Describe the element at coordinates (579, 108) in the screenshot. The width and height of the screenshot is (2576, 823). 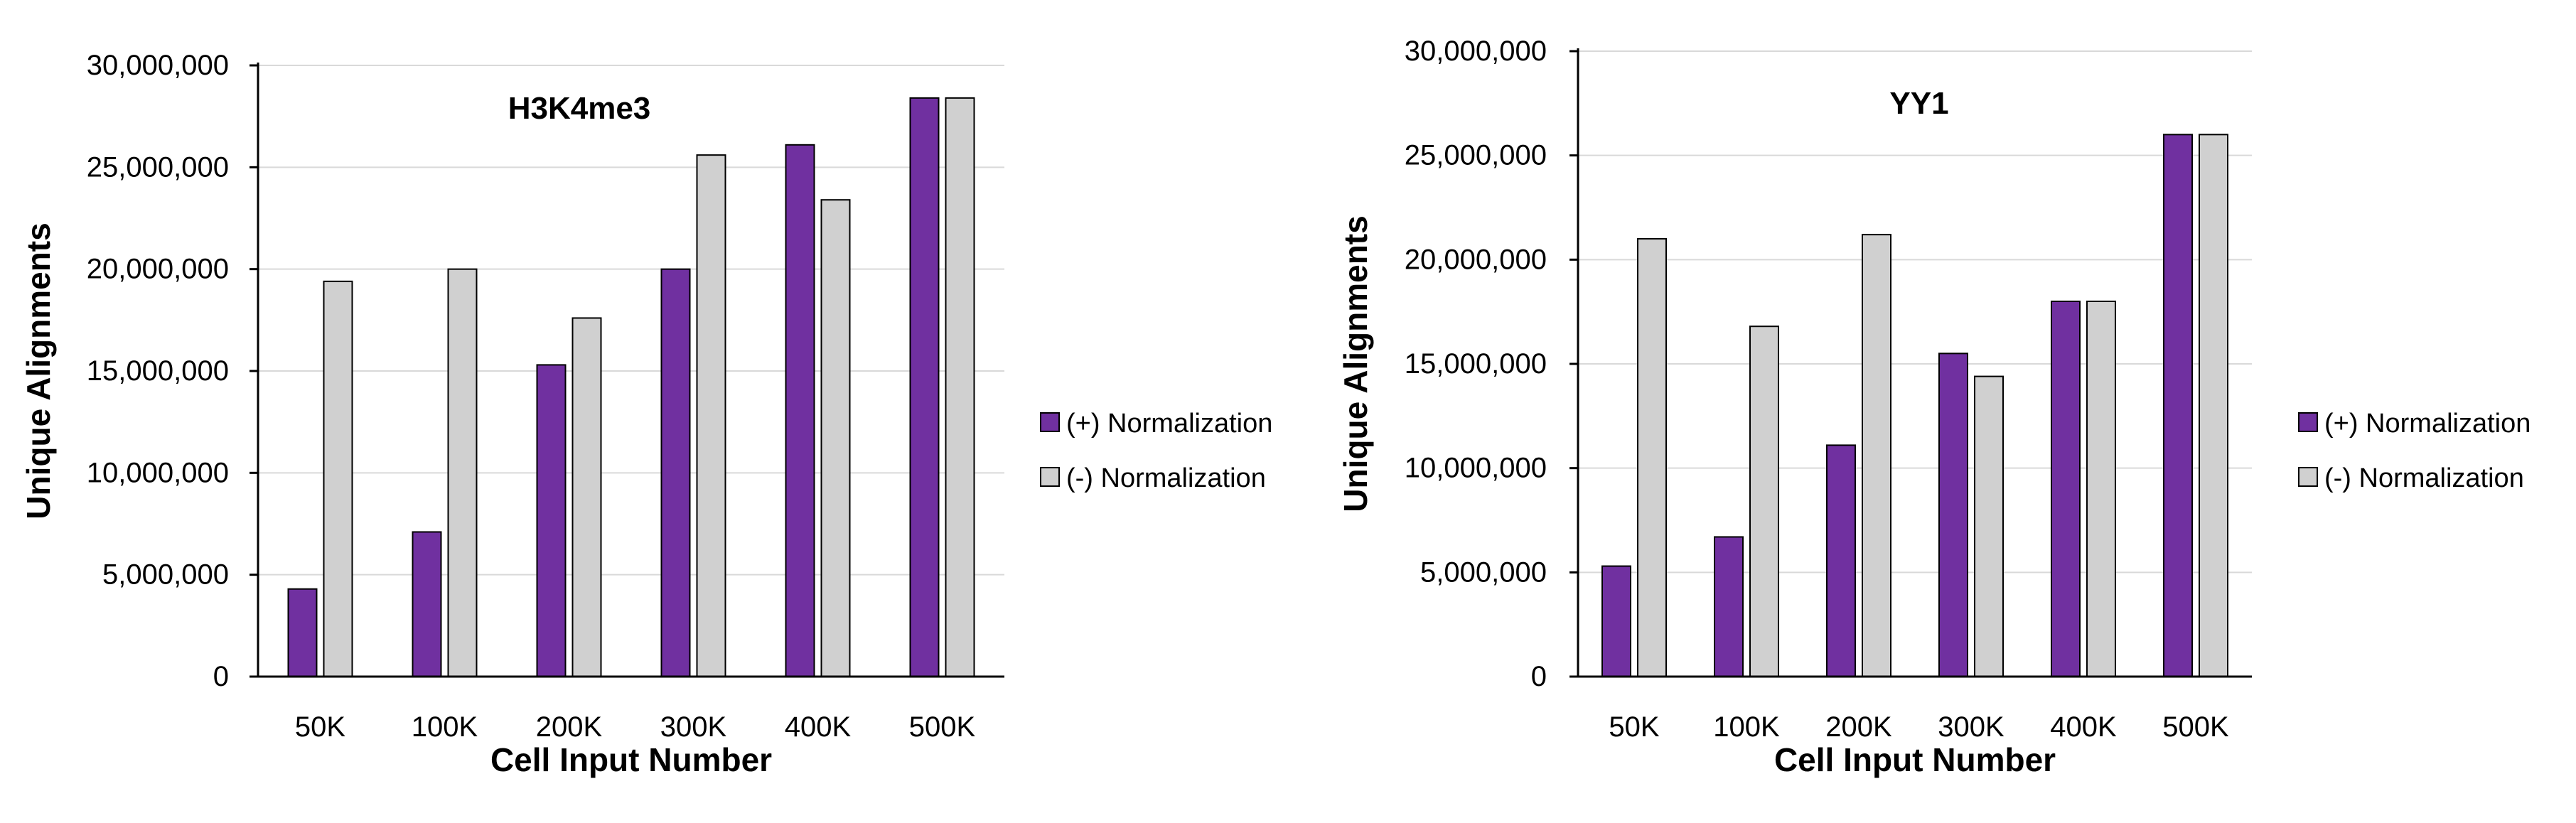
I see `chart-title: H3K4me3` at that location.